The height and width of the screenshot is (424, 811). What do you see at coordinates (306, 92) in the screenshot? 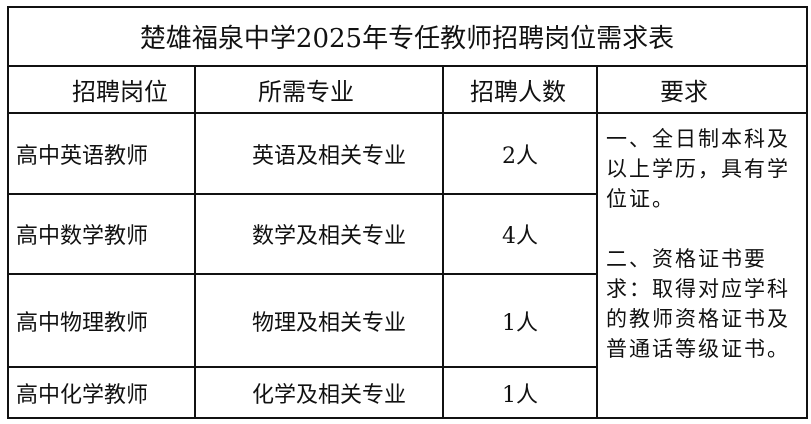
I see `header-major: 所需专业` at bounding box center [306, 92].